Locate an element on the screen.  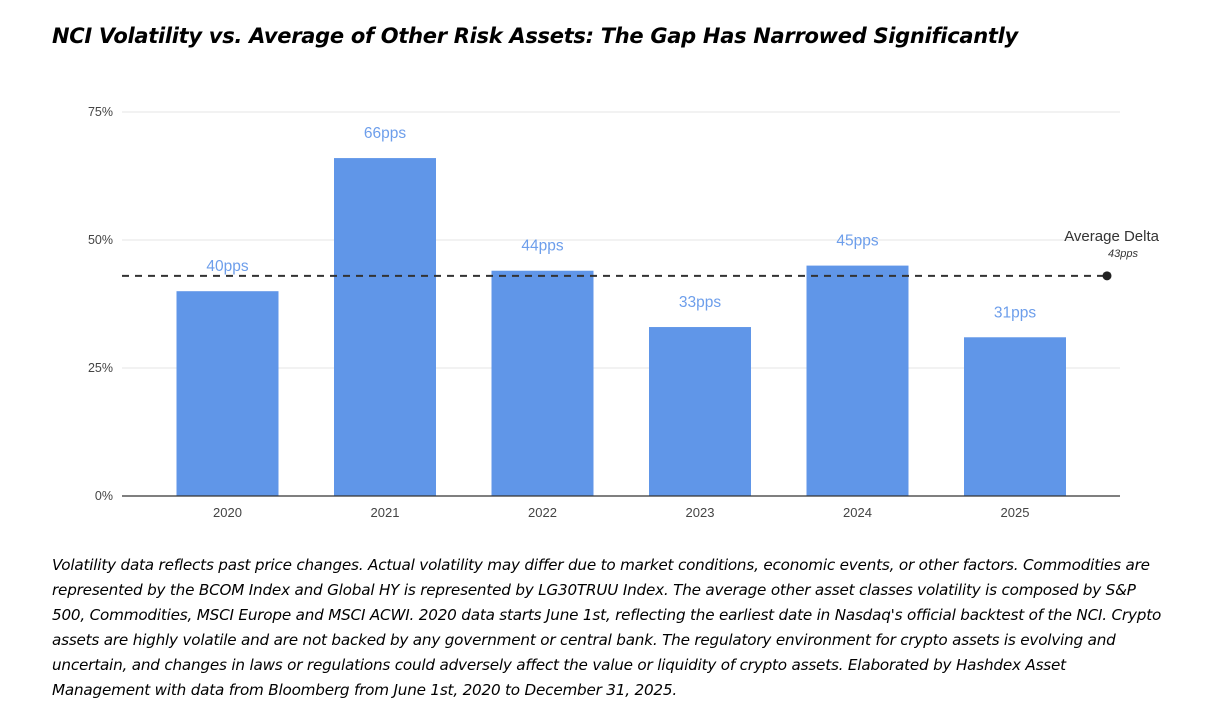
data-label: 66pps is located at coordinates (385, 133).